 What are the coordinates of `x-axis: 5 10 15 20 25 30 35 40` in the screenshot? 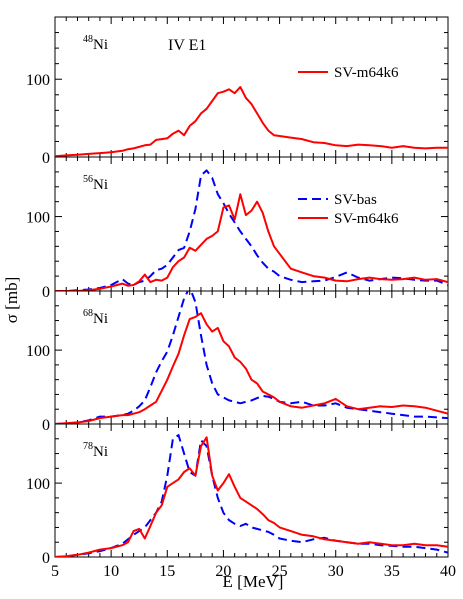 It's located at (253, 571).